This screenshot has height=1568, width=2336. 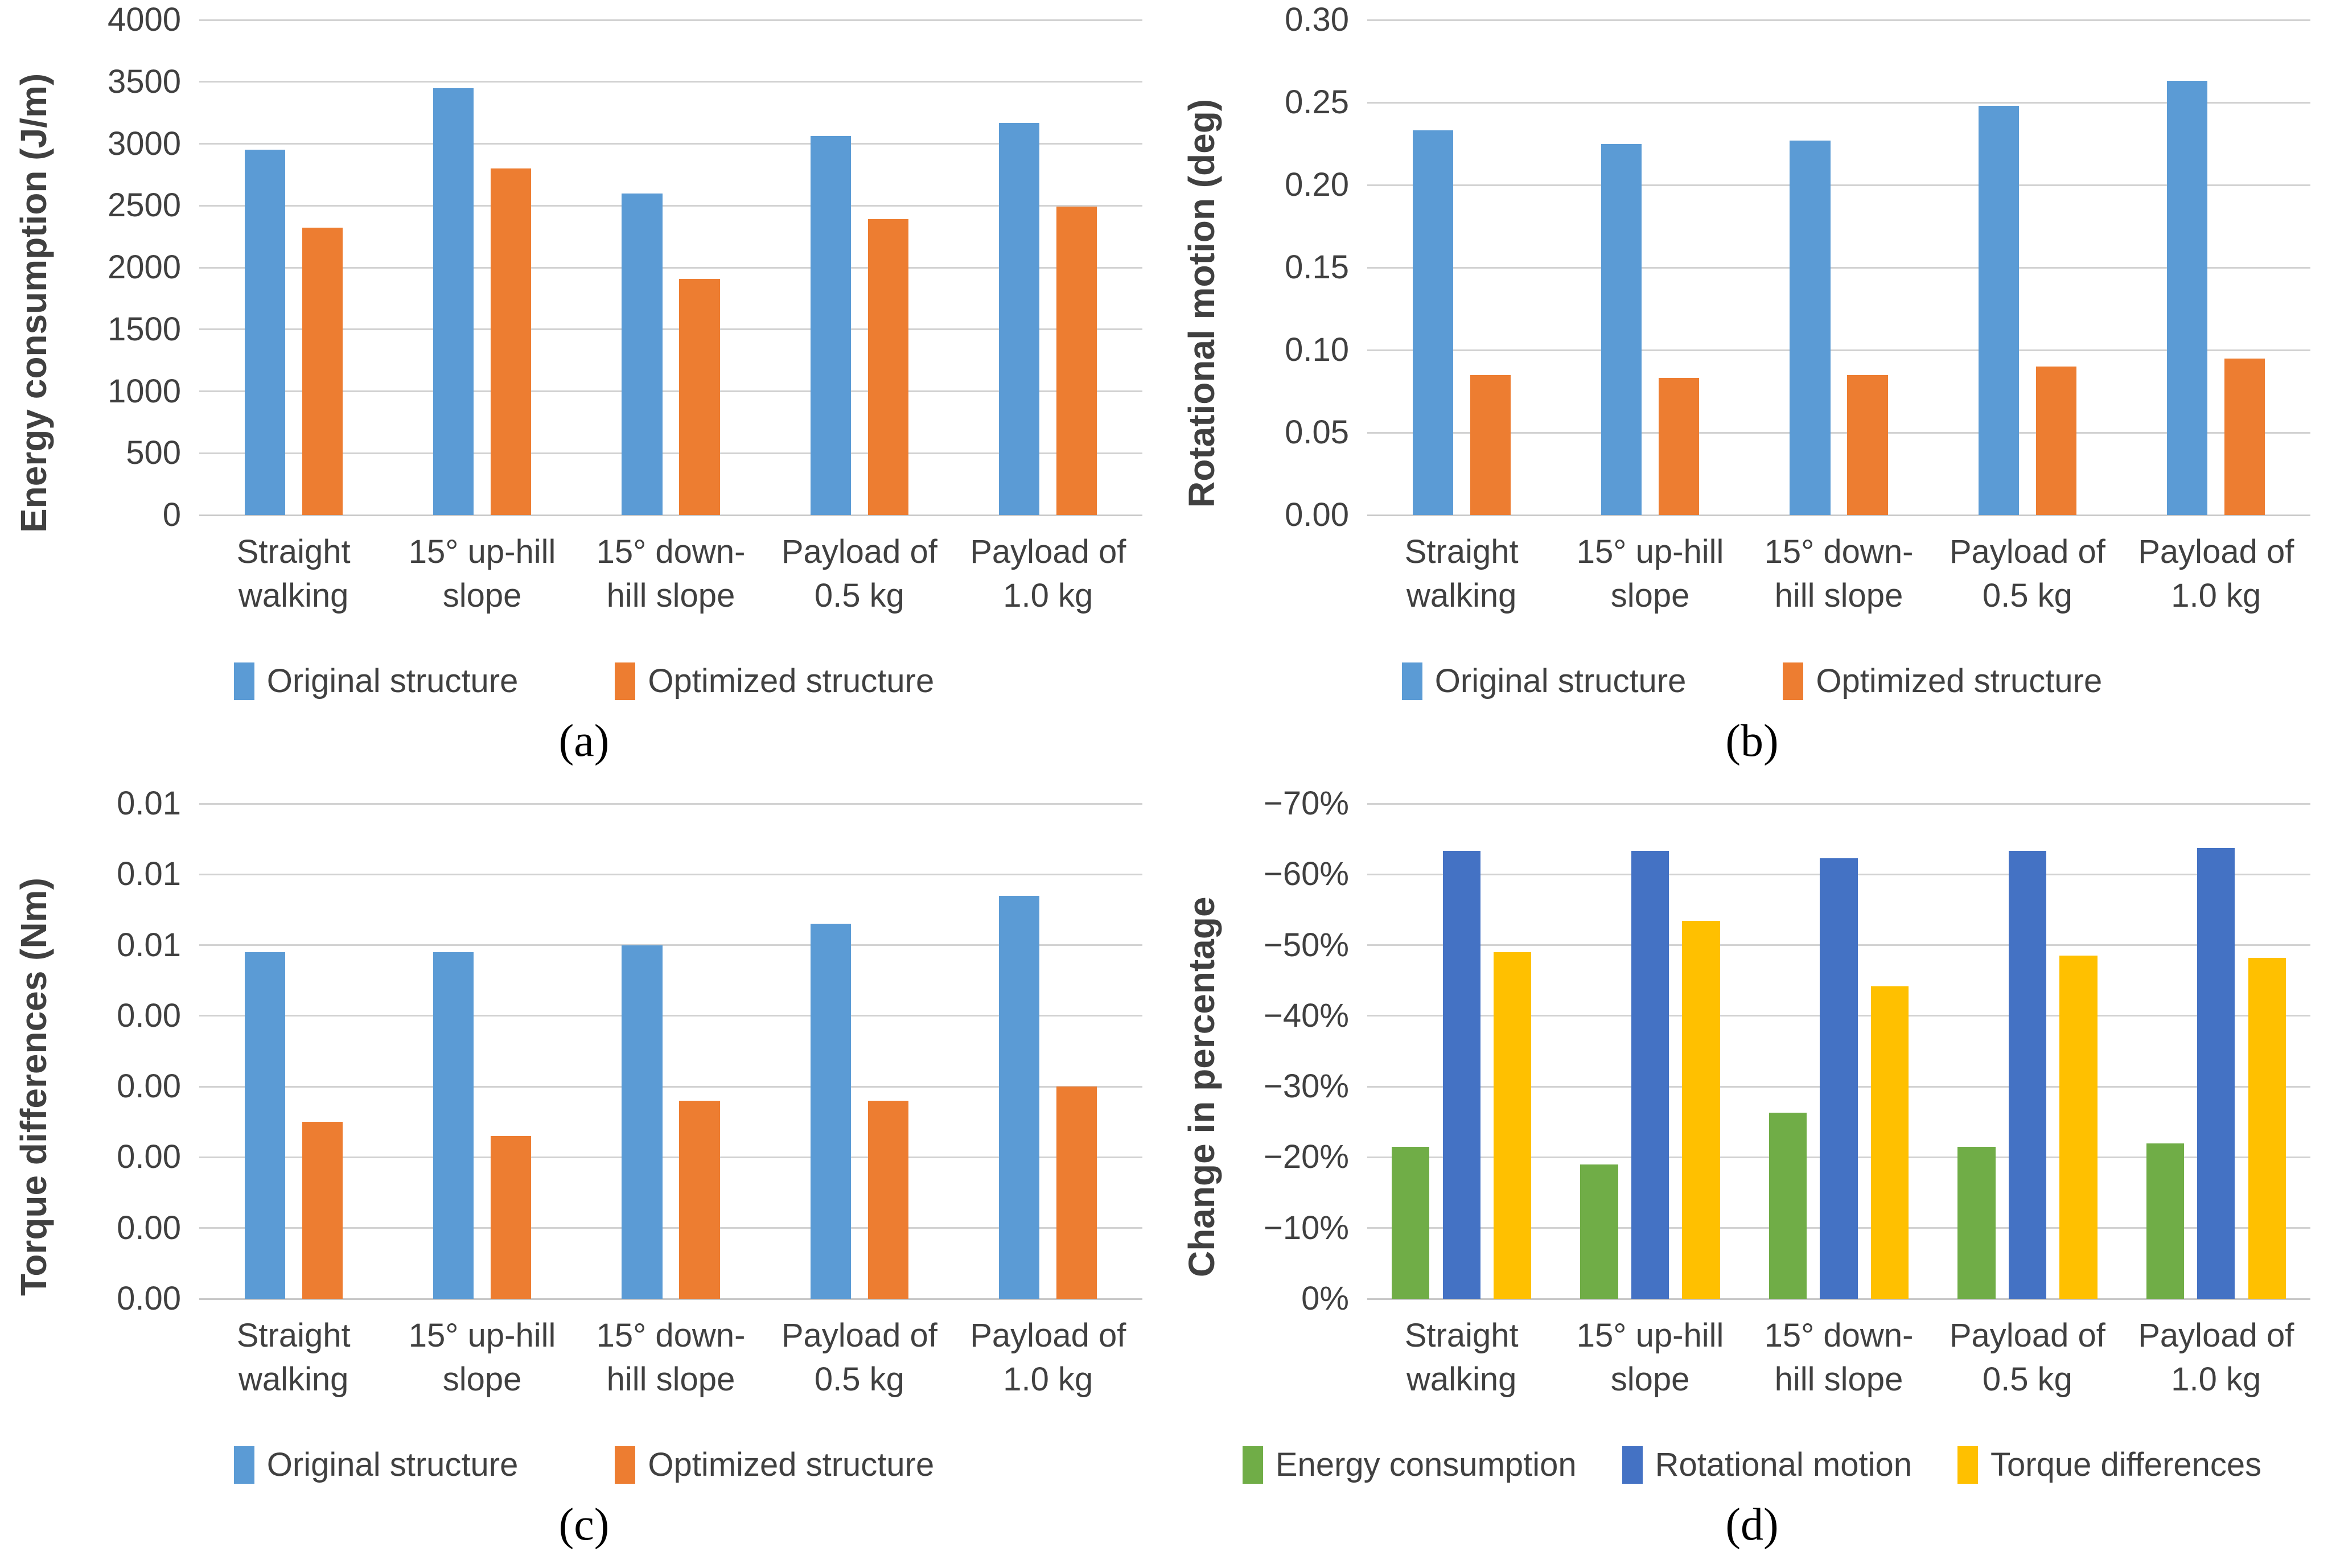 What do you see at coordinates (584, 741) in the screenshot?
I see `panel-caption: (a)` at bounding box center [584, 741].